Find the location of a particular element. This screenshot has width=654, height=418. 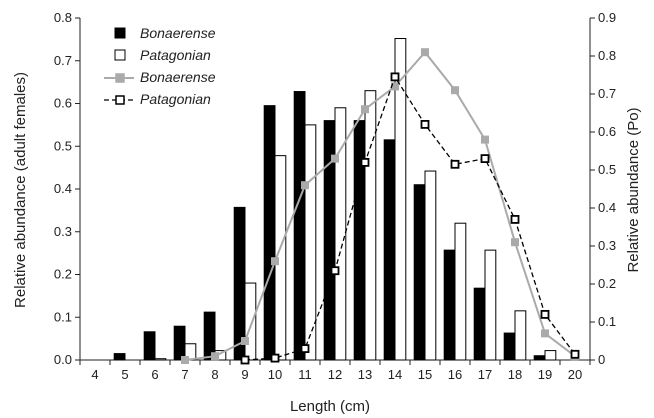

left-y-tick-label: 0.3 is located at coordinates (63, 231).